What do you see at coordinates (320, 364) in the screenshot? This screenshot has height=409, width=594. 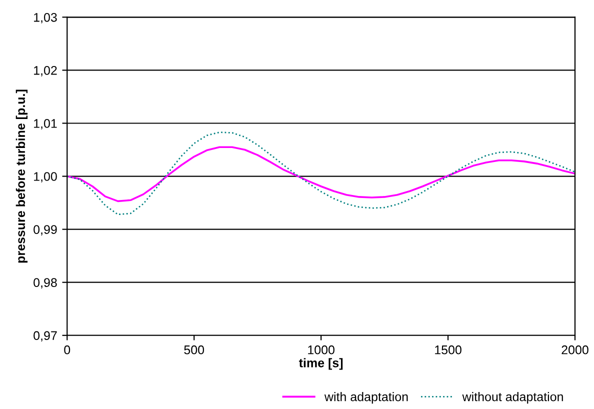 I see `x-axis-title: time [s]` at bounding box center [320, 364].